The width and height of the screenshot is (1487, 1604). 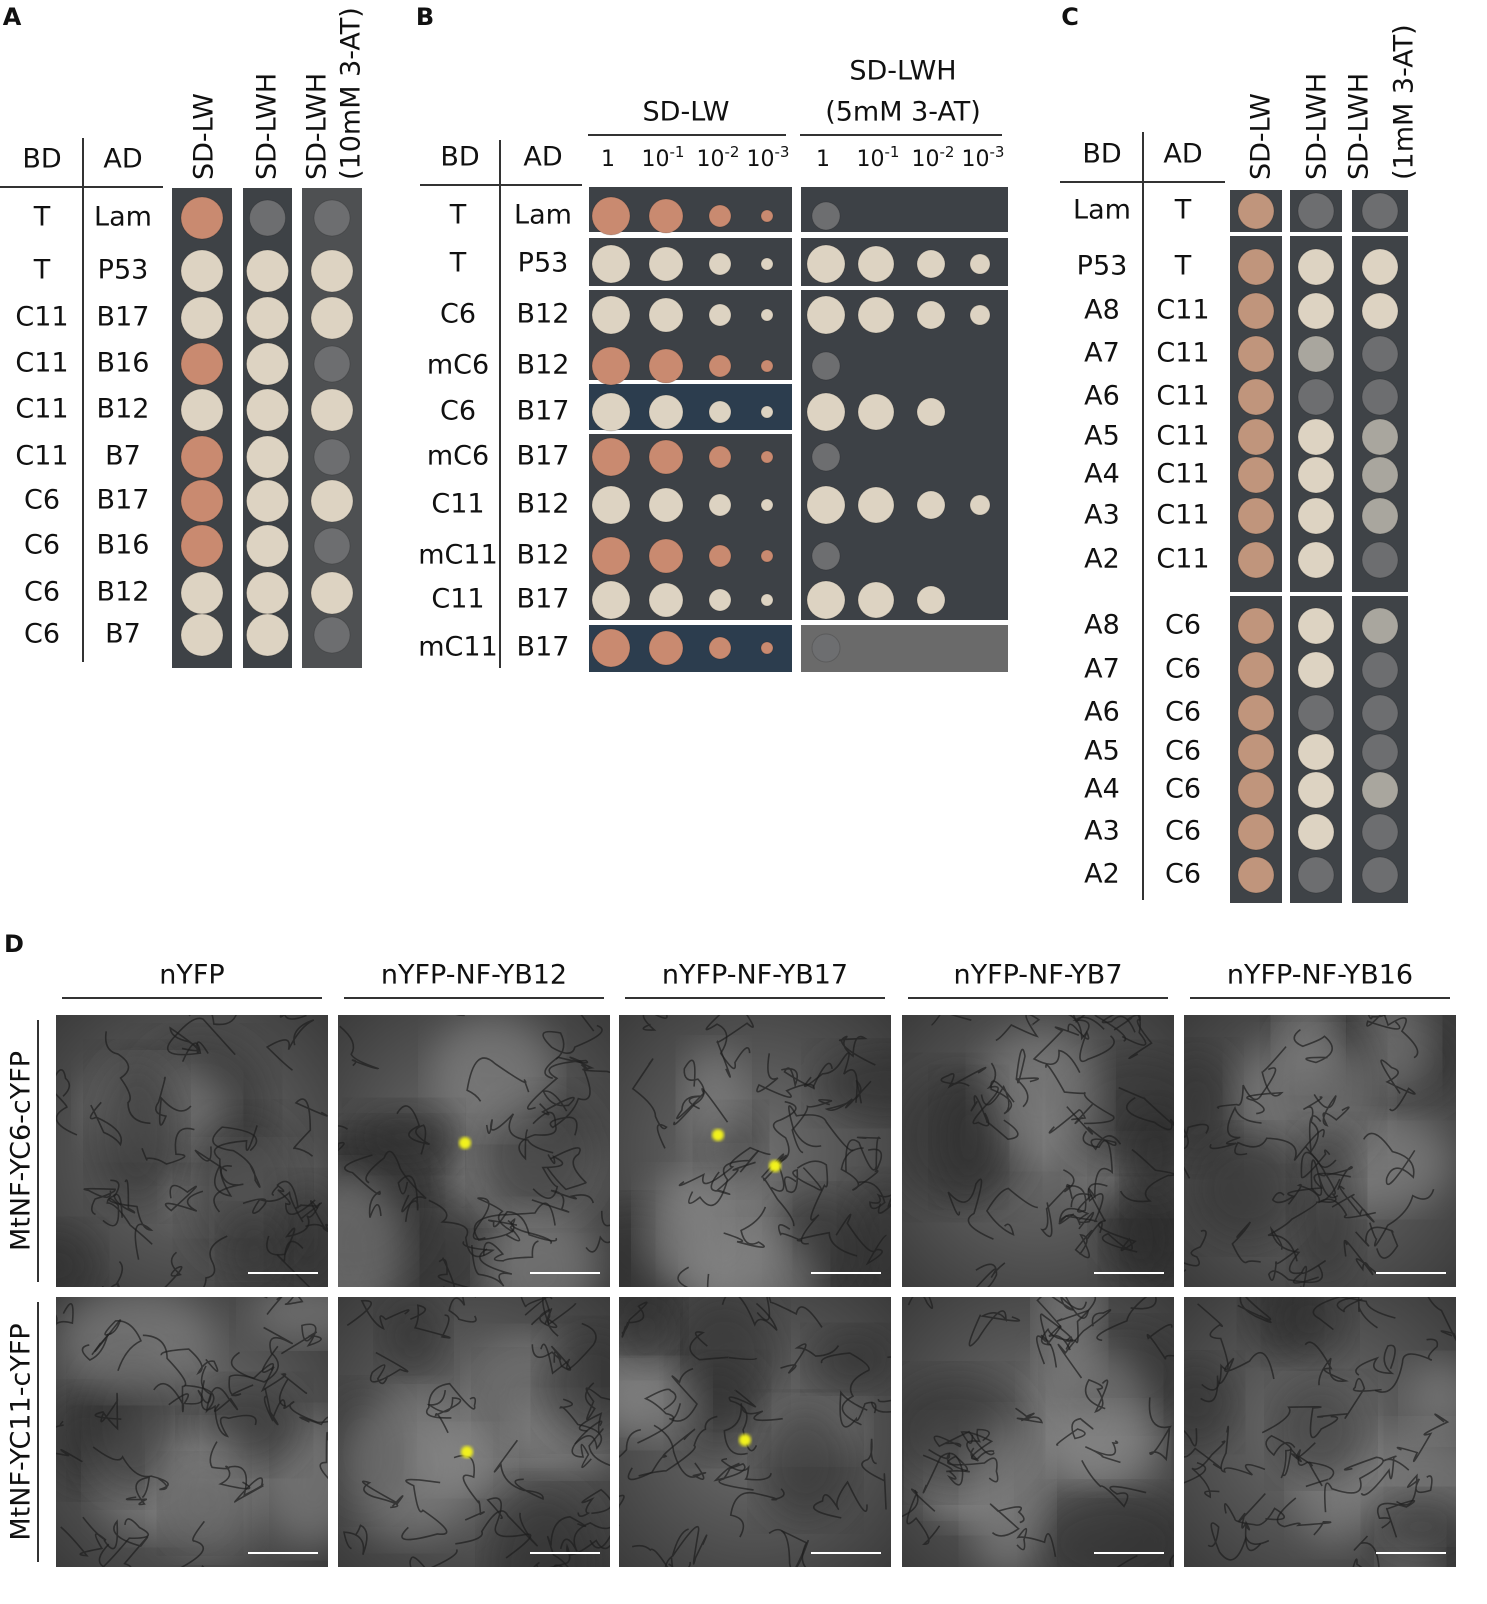 I want to click on ad-label: C11, so click(x=1182, y=559).